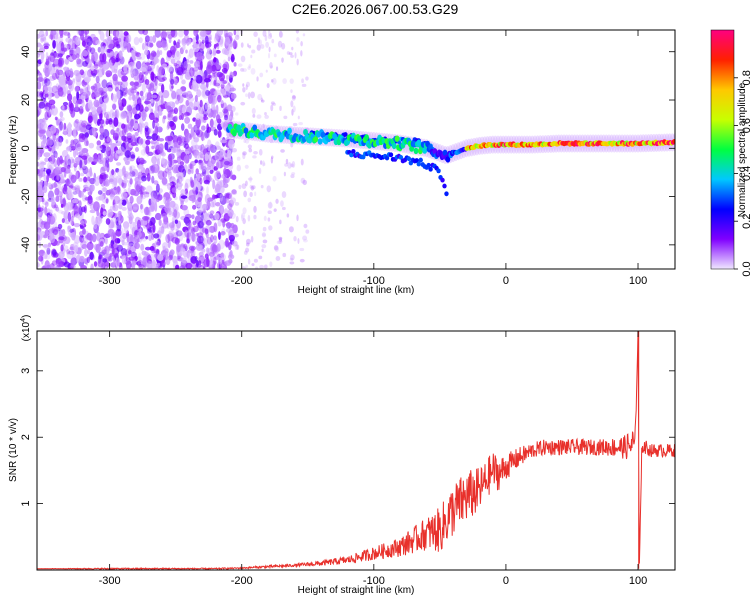 This screenshot has height=600, width=750. Describe the element at coordinates (26, 437) in the screenshot. I see `snr-y-tick-label: 2` at that location.